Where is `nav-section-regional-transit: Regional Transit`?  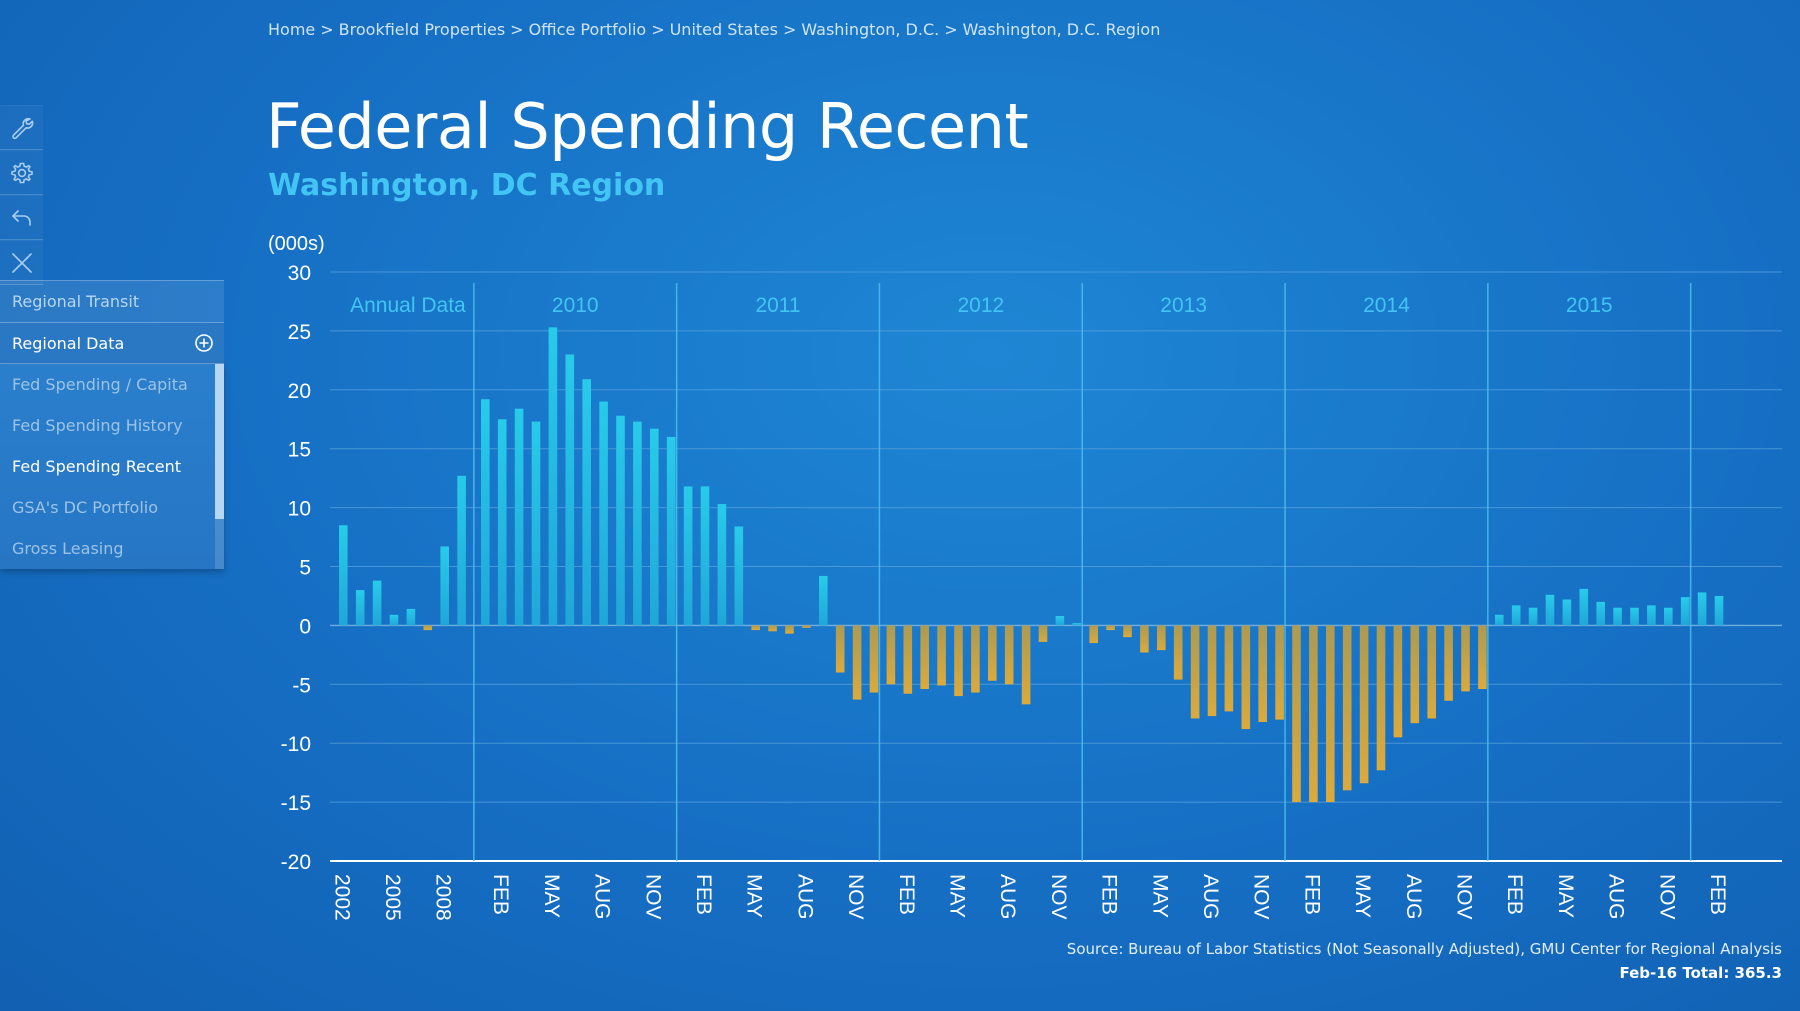 nav-section-regional-transit: Regional Transit is located at coordinates (112, 301).